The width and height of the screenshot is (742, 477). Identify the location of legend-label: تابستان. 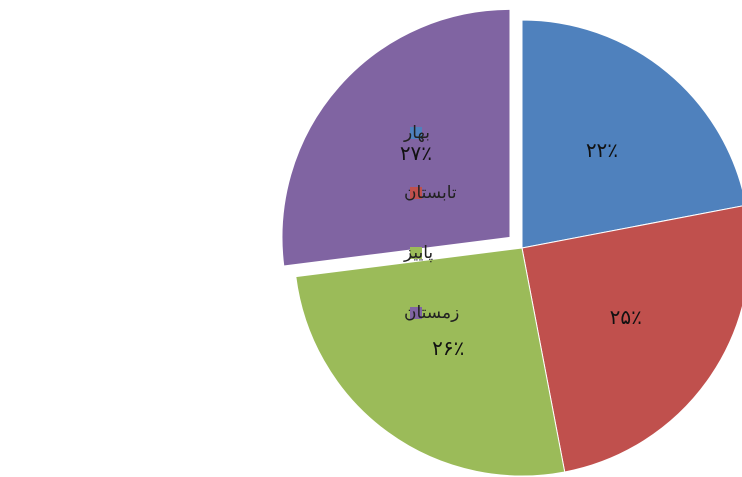
(430, 193).